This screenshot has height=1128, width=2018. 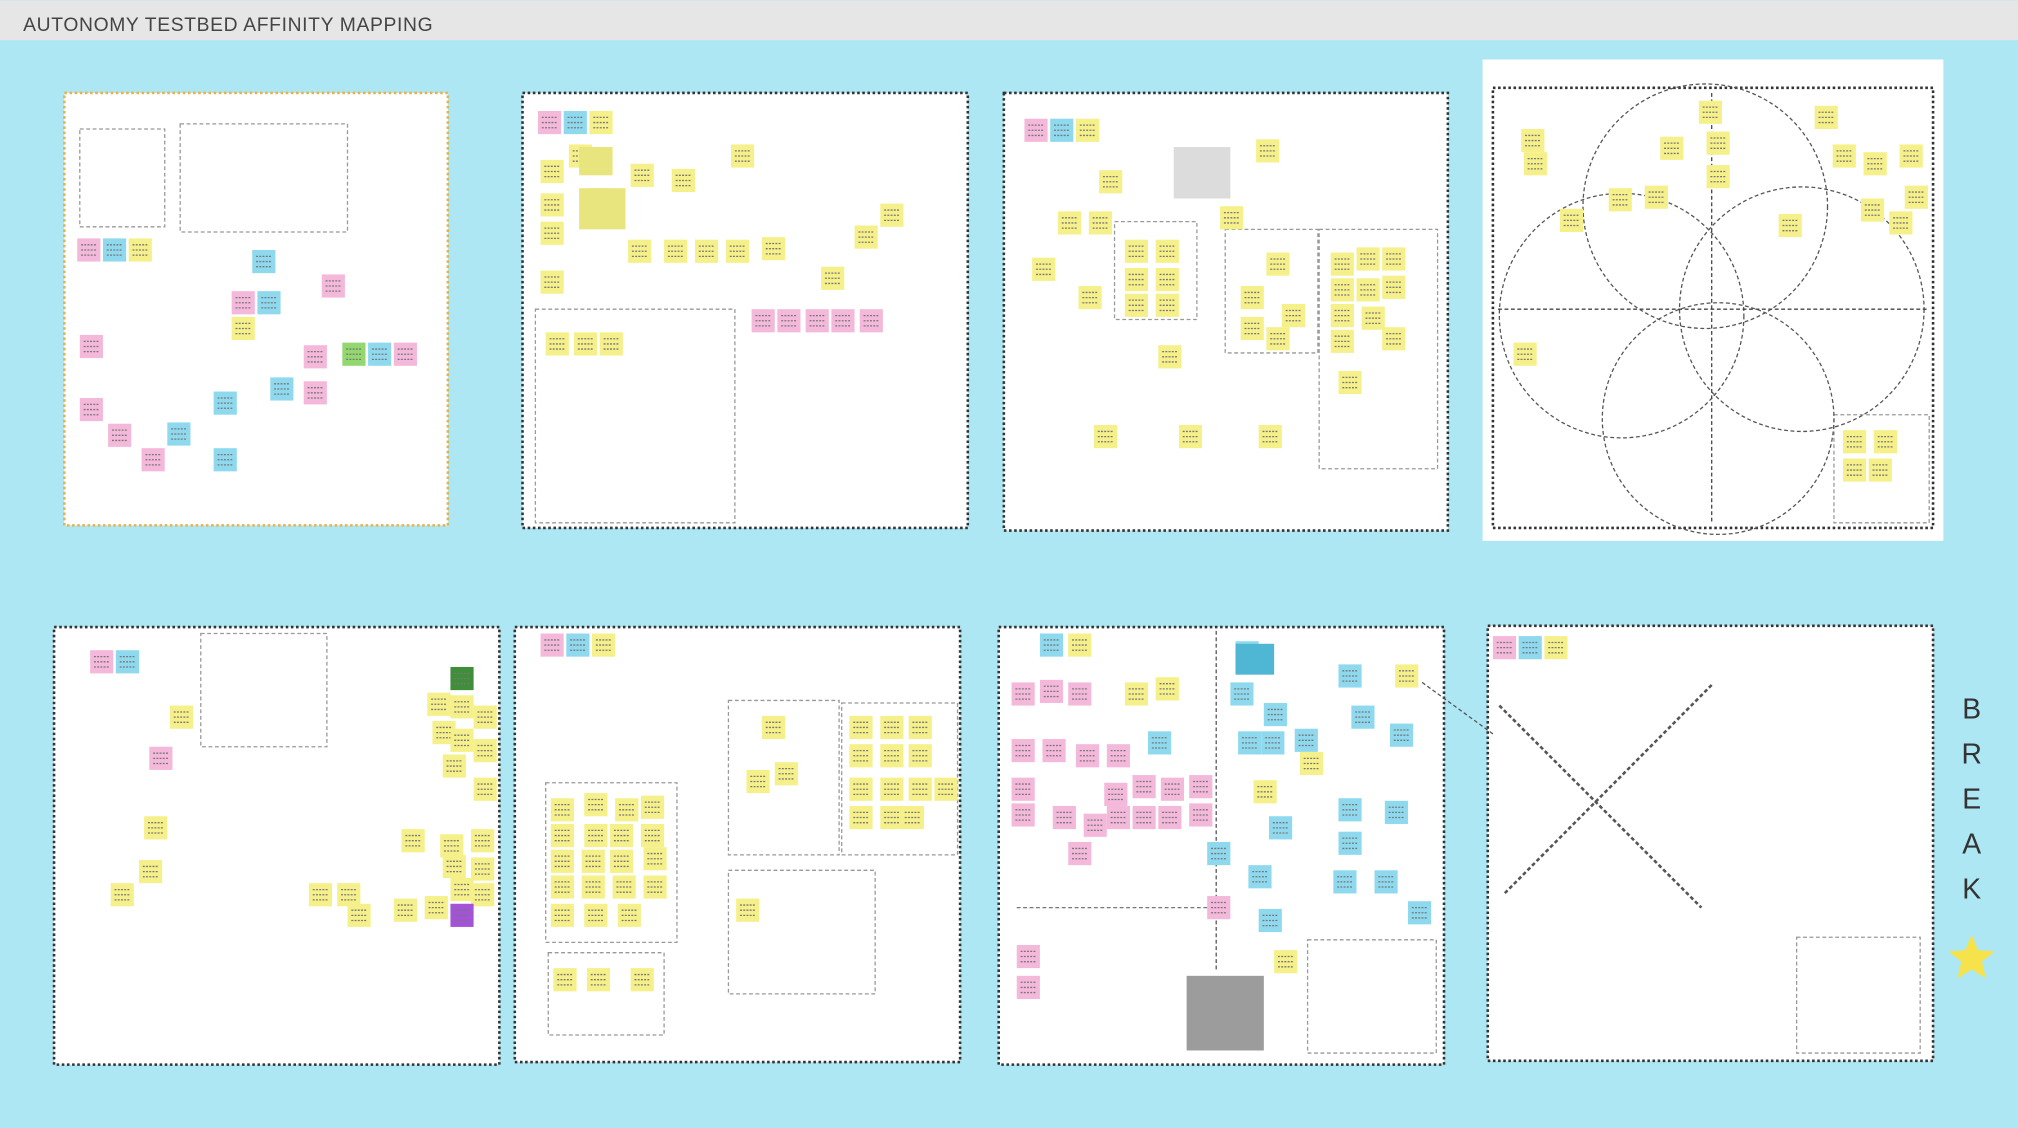 I want to click on break-letter: B, so click(x=1971, y=708).